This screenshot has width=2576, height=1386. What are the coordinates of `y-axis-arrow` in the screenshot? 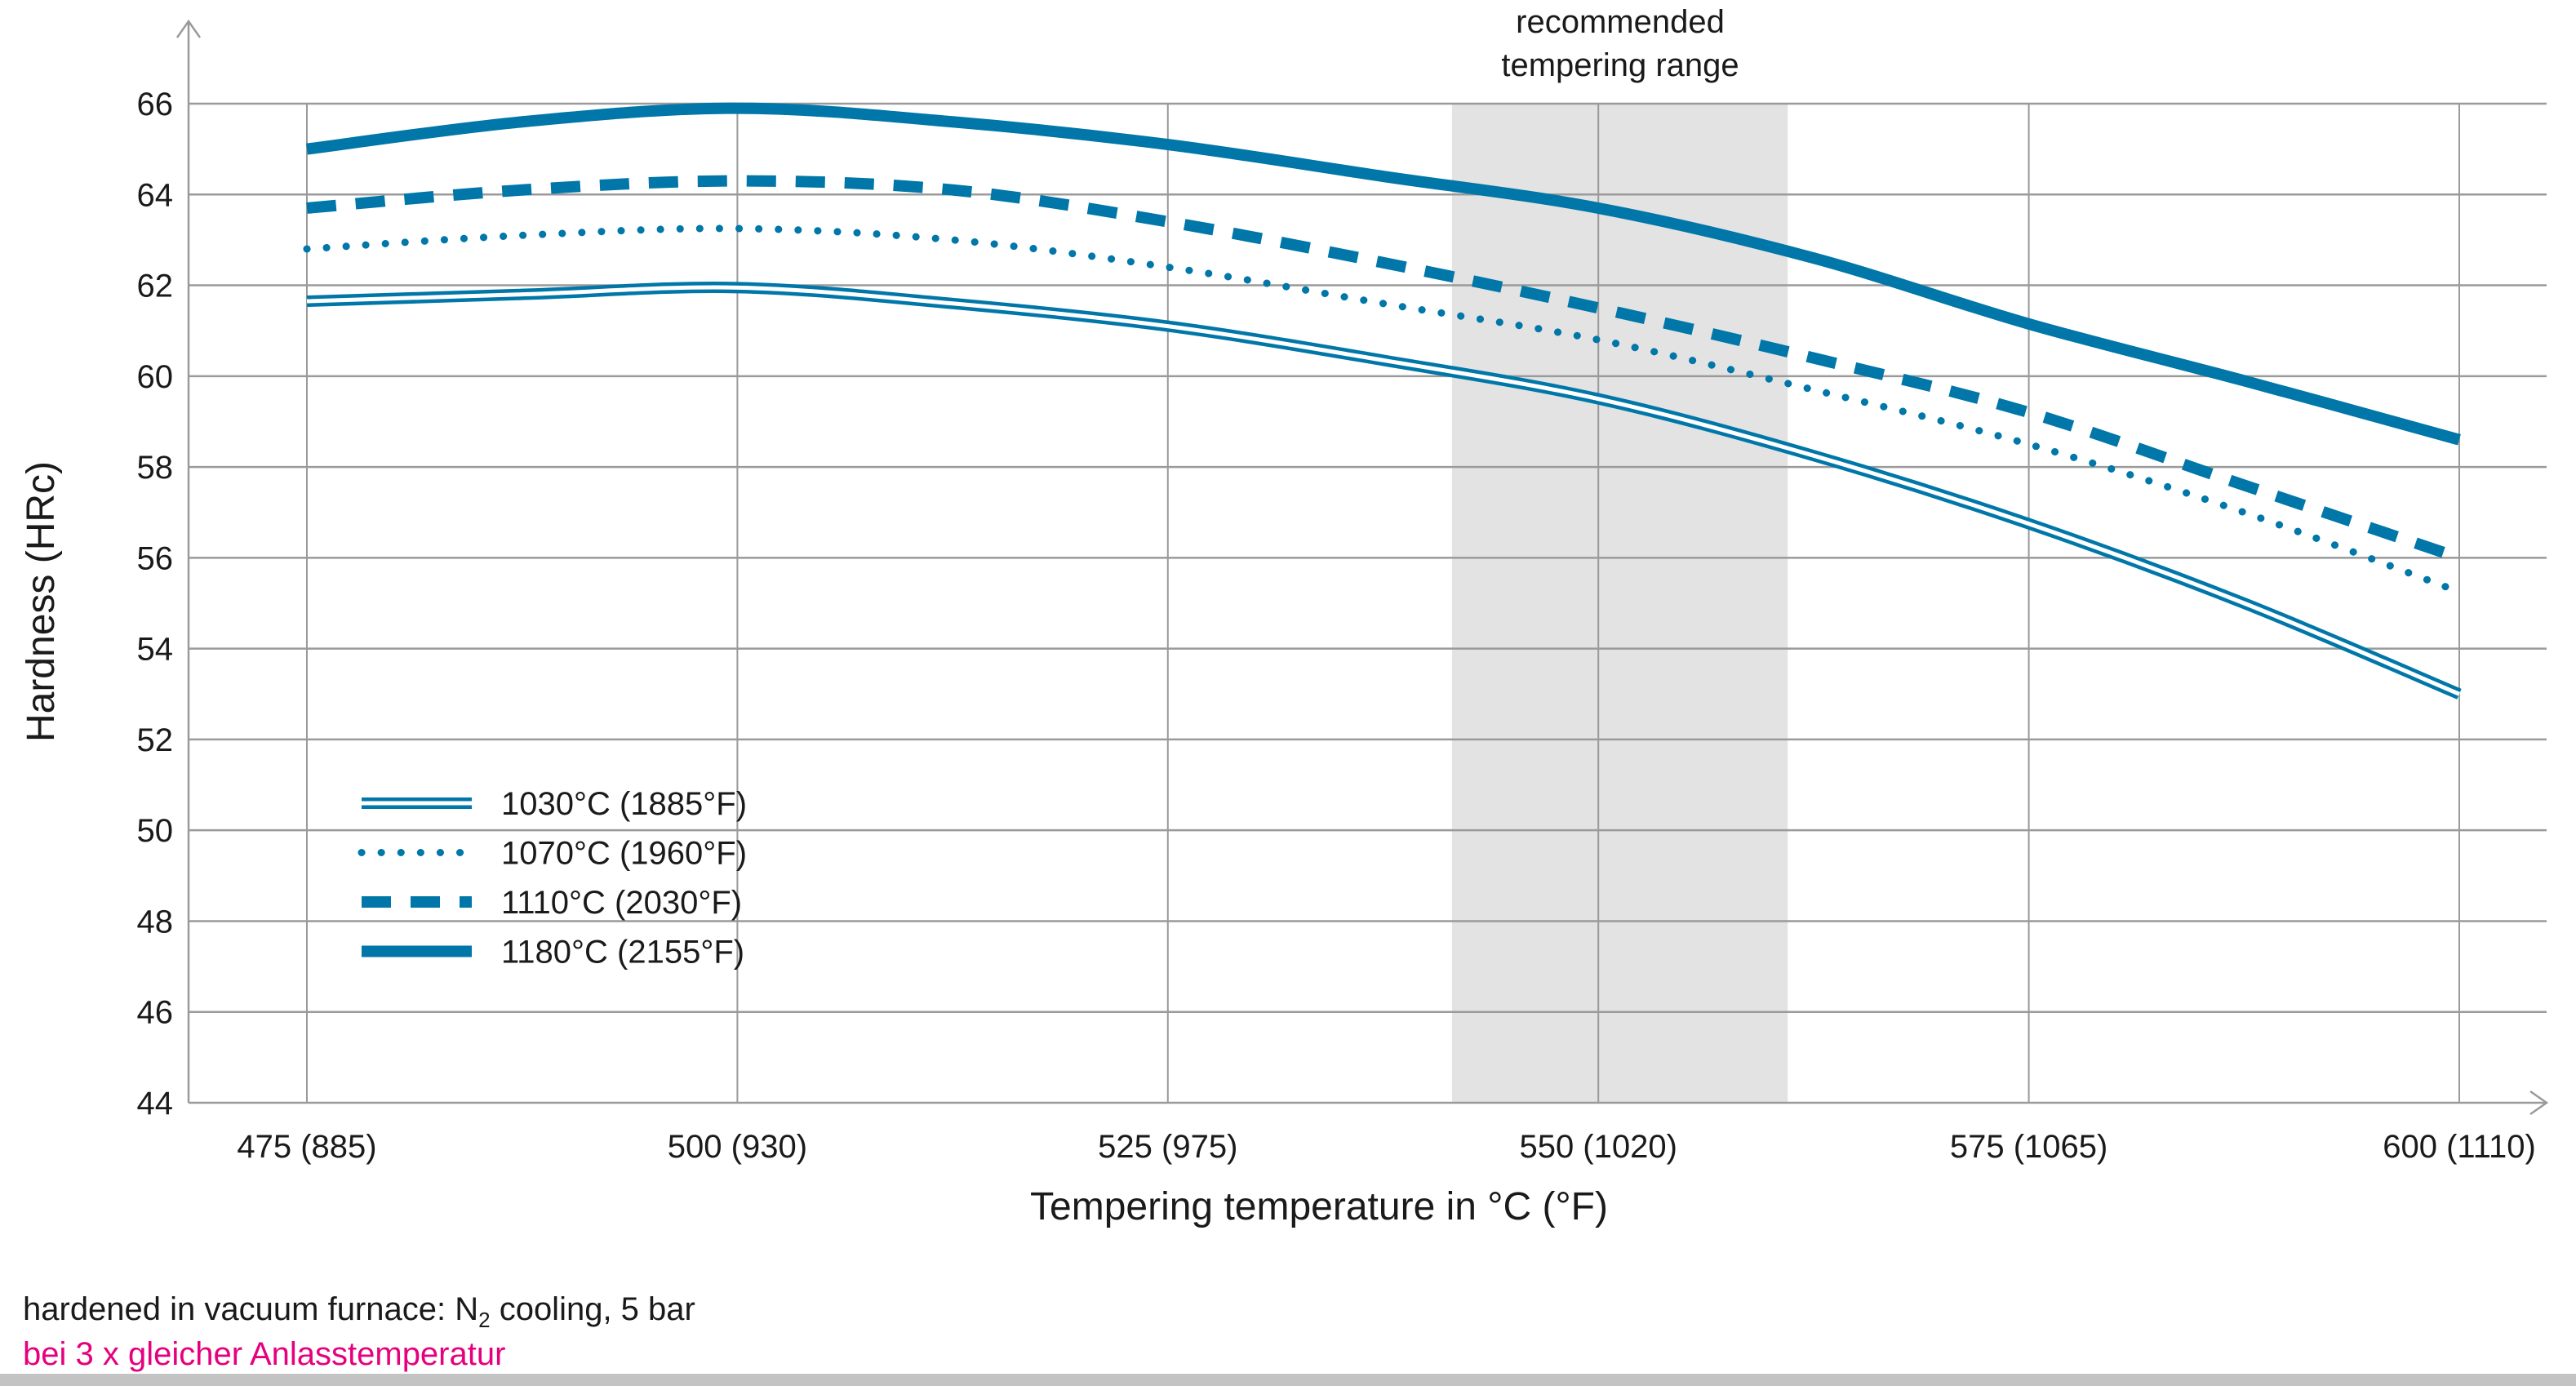 It's located at (188, 28).